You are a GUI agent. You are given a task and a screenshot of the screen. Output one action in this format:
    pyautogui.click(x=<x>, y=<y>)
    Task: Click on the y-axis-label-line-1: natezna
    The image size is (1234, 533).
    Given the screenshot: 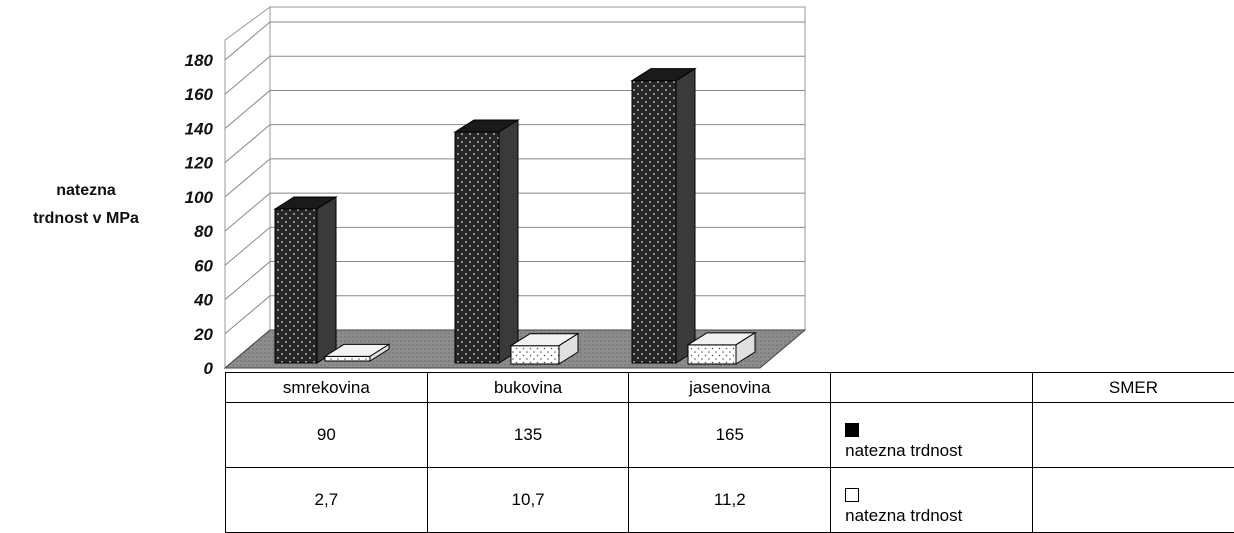 What is the action you would take?
    pyautogui.click(x=86, y=190)
    